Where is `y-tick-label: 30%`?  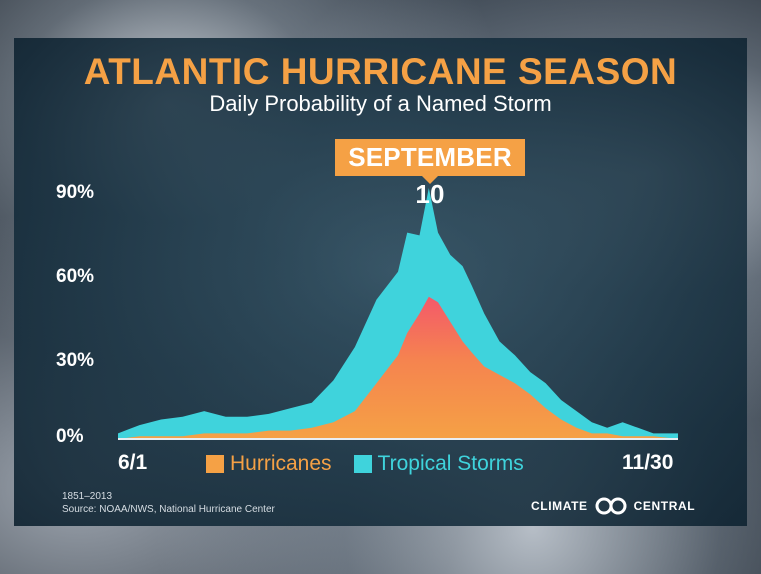 y-tick-label: 30% is located at coordinates (75, 360).